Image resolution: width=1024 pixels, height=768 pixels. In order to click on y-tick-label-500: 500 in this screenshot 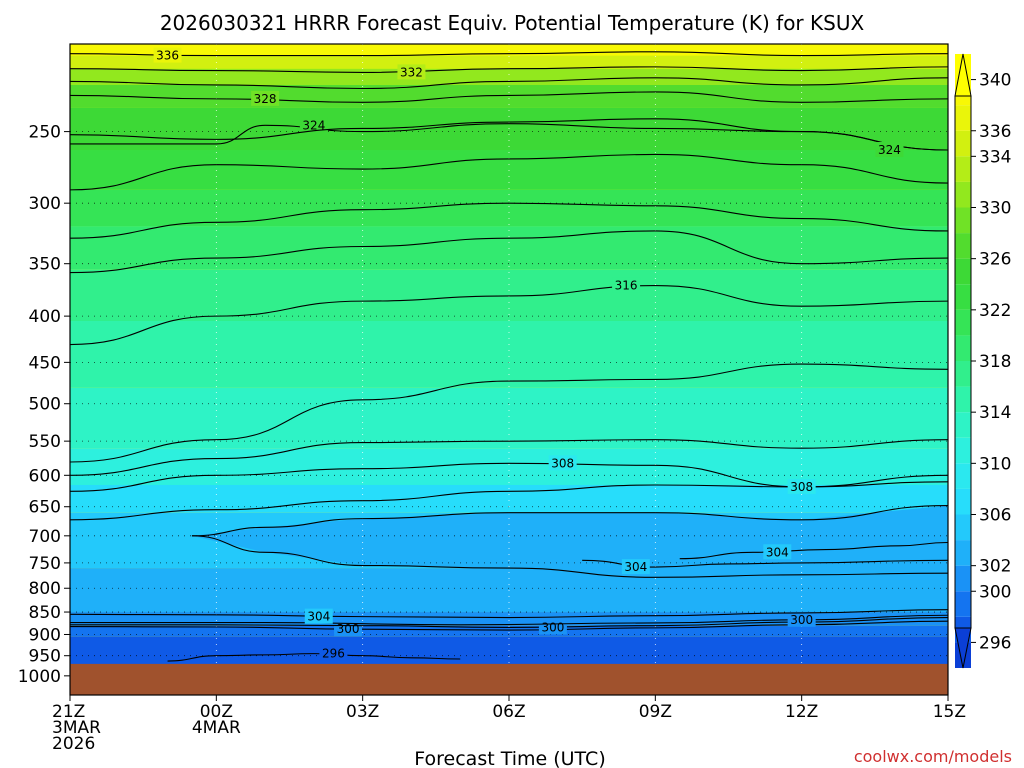, I will do `click(45, 405)`.